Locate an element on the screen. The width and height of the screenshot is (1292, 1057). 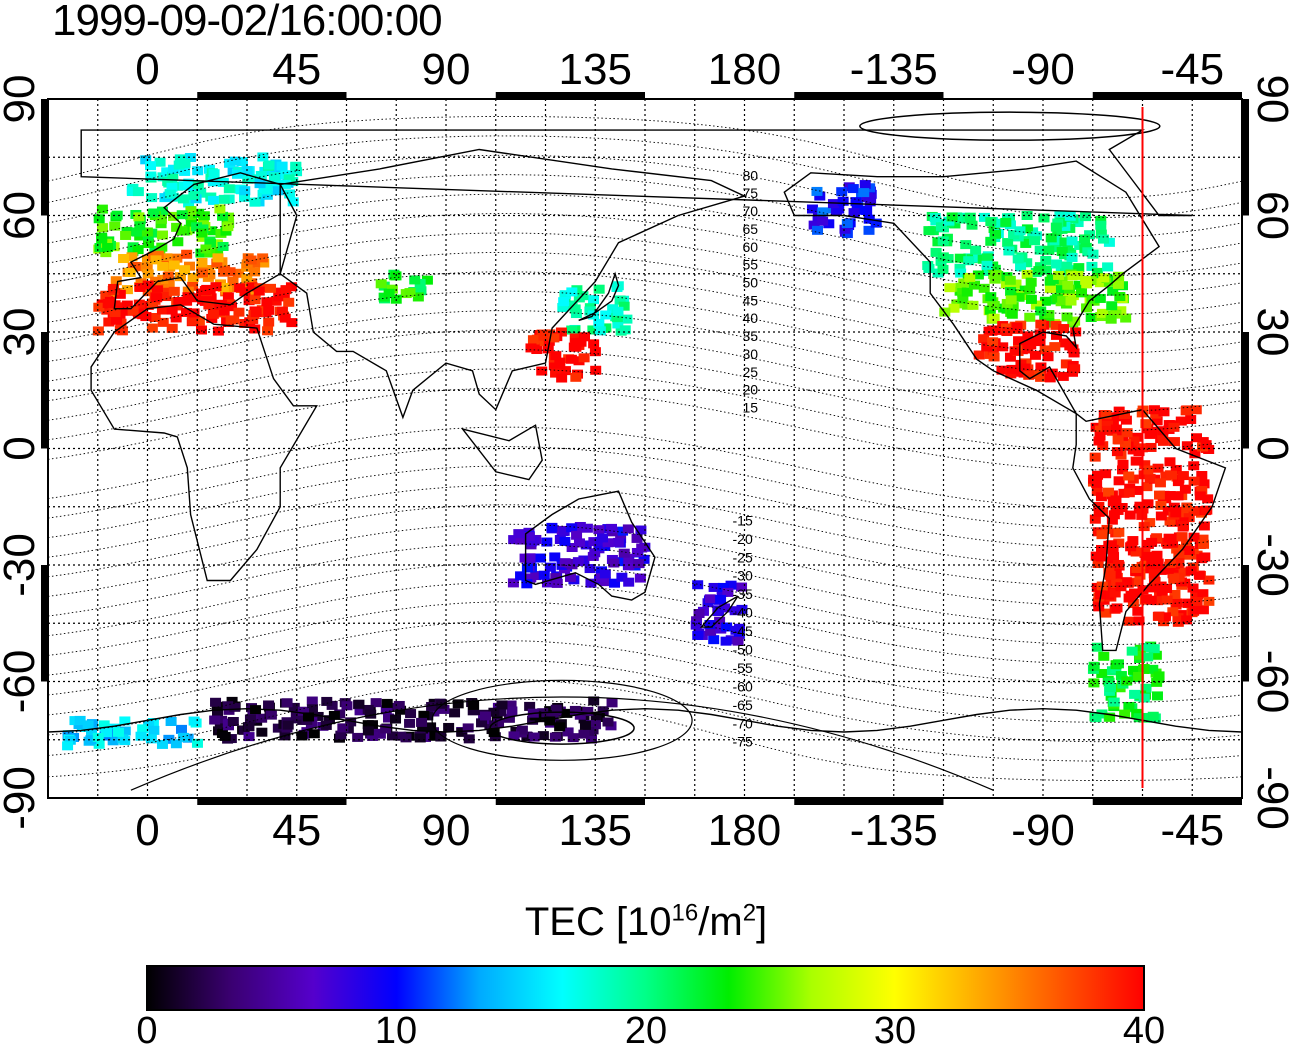
colorbar-title-unit-exponent: 2 is located at coordinates (749, 913).